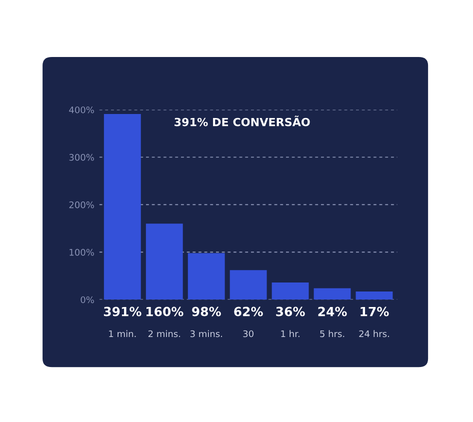 The height and width of the screenshot is (422, 473). Describe the element at coordinates (248, 334) in the screenshot. I see `x-tick-label: 30` at that location.